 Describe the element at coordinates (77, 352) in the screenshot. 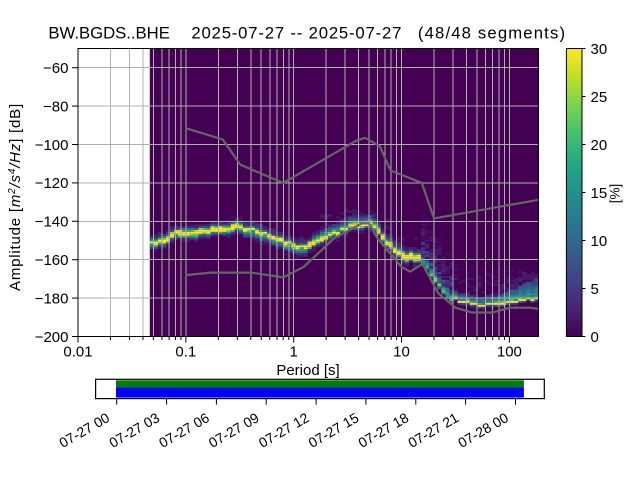

I see `svg-text: 0.01` at that location.